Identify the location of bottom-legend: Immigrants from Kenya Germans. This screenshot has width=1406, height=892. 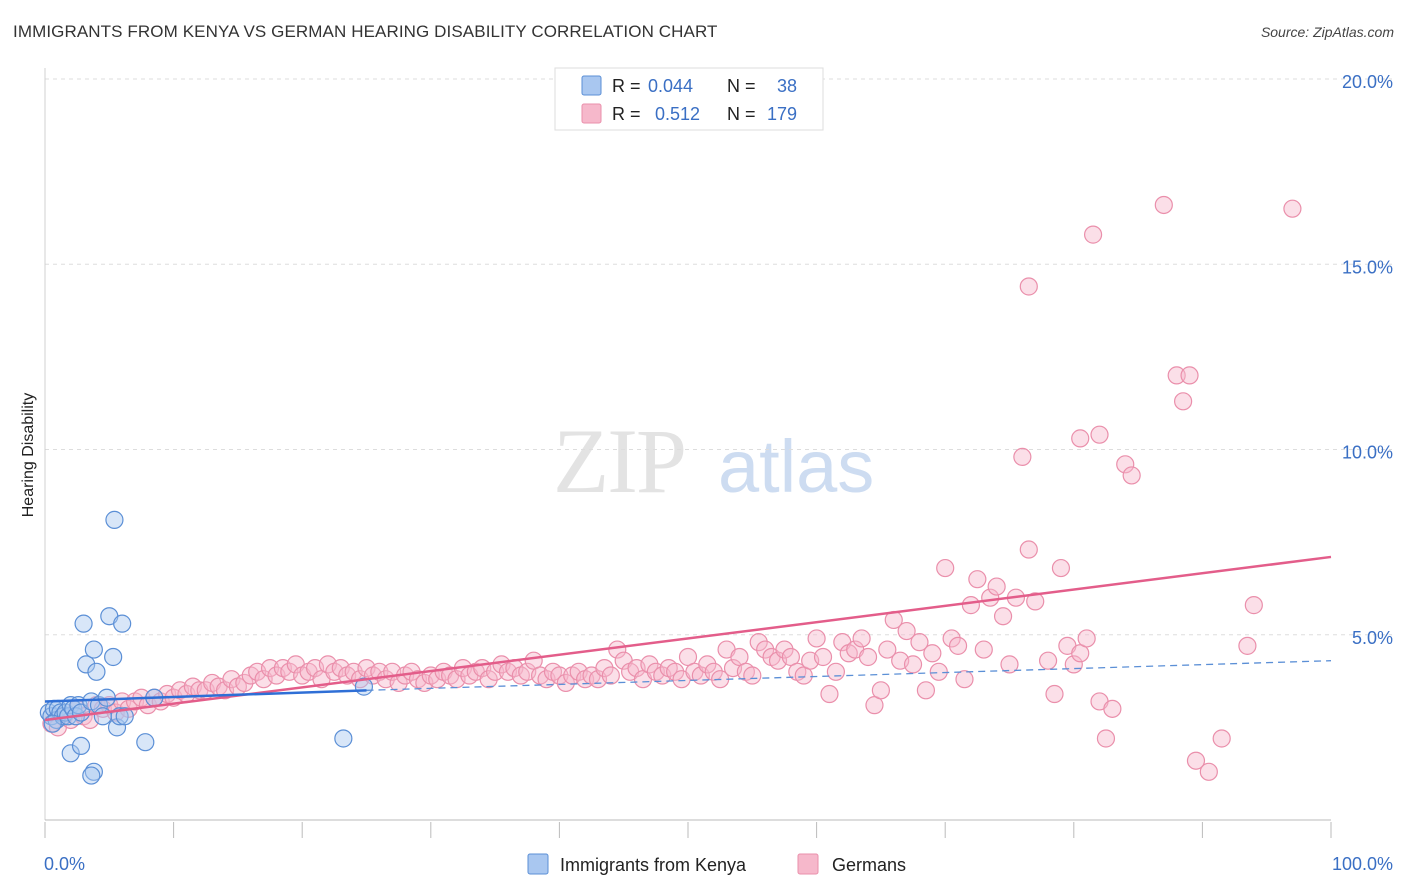
(716, 864).